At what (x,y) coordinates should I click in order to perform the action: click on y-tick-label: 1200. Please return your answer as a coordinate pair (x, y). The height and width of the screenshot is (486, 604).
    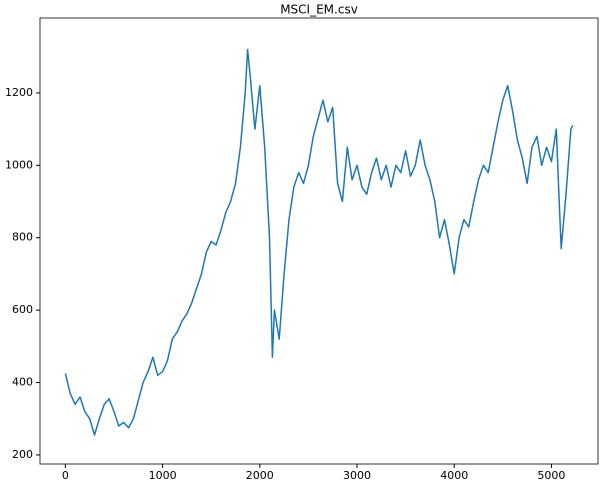
    Looking at the image, I should click on (19, 92).